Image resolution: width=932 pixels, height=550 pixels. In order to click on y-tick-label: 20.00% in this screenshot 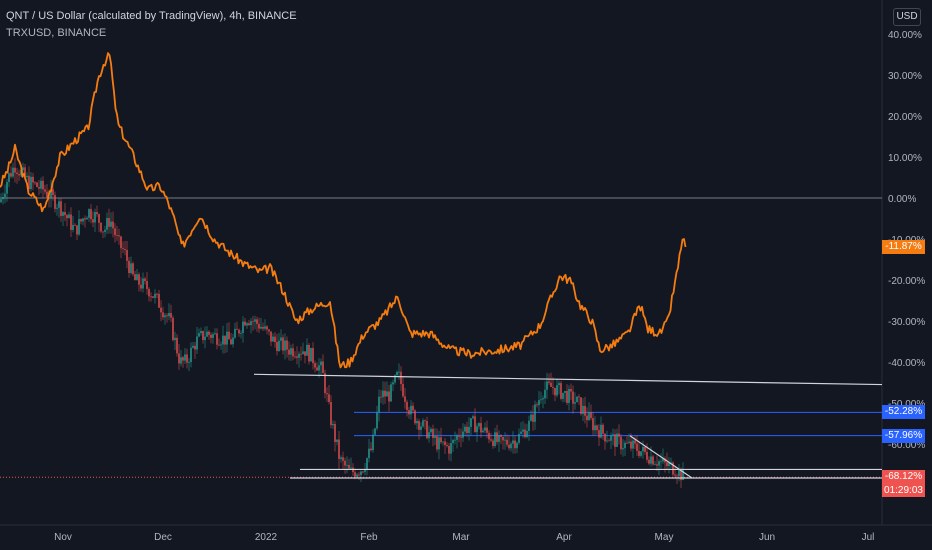, I will do `click(905, 117)`.